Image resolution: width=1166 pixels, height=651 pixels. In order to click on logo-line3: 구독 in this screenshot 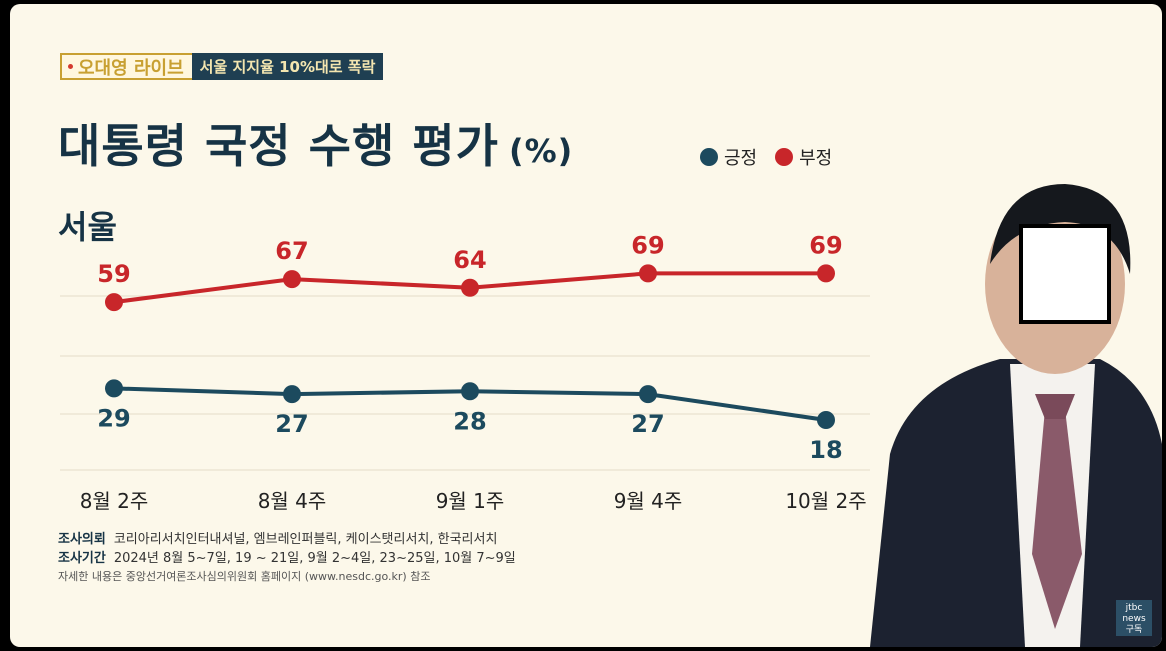, I will do `click(1134, 630)`.